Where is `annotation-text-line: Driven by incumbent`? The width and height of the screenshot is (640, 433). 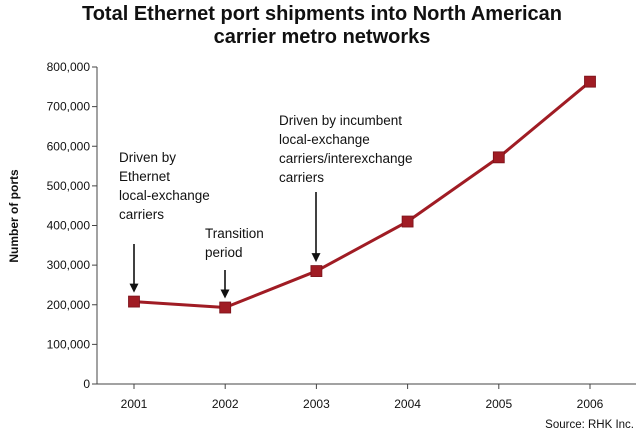
annotation-text-line: Driven by incumbent is located at coordinates (340, 120).